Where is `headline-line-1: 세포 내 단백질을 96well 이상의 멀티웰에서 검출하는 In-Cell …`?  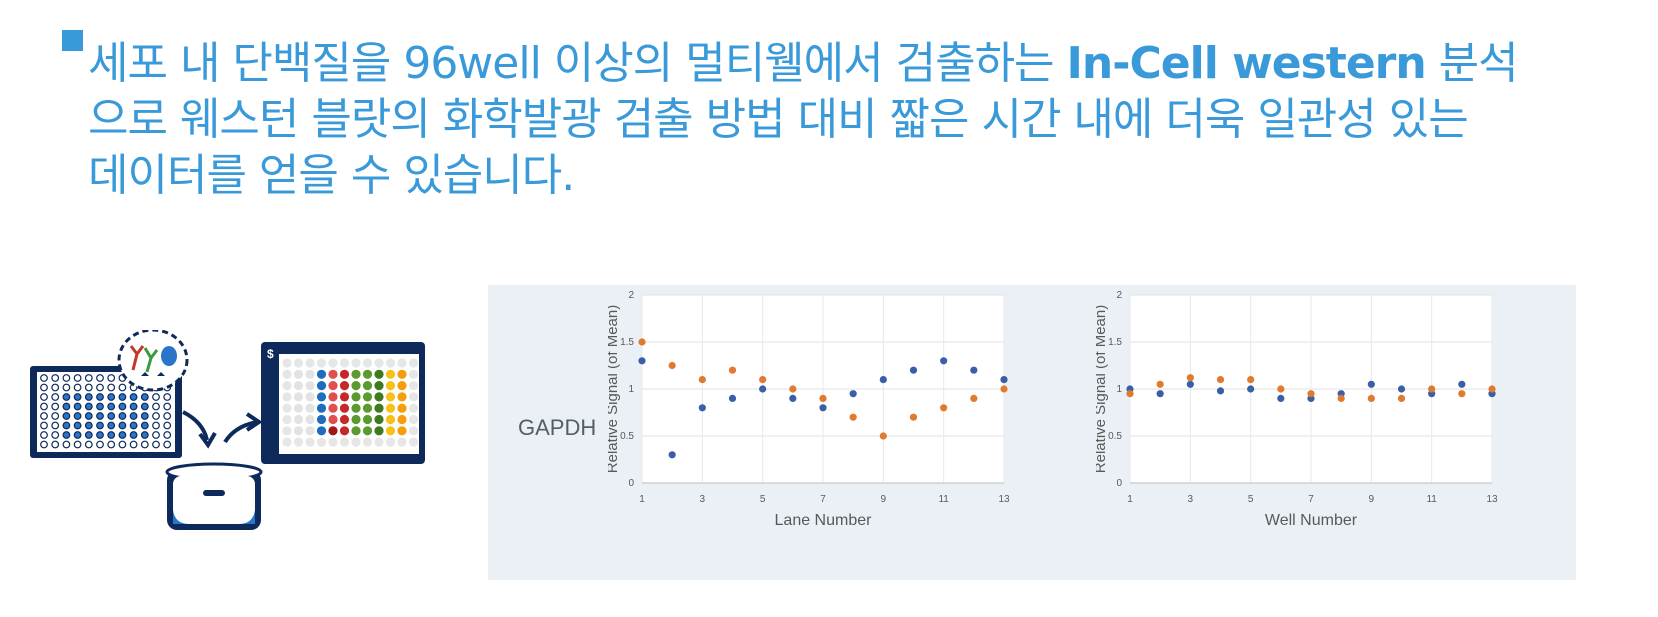
headline-line-1: 세포 내 단백질을 96well 이상의 멀티웰에서 검출하는 In-Cell … is located at coordinates (803, 63).